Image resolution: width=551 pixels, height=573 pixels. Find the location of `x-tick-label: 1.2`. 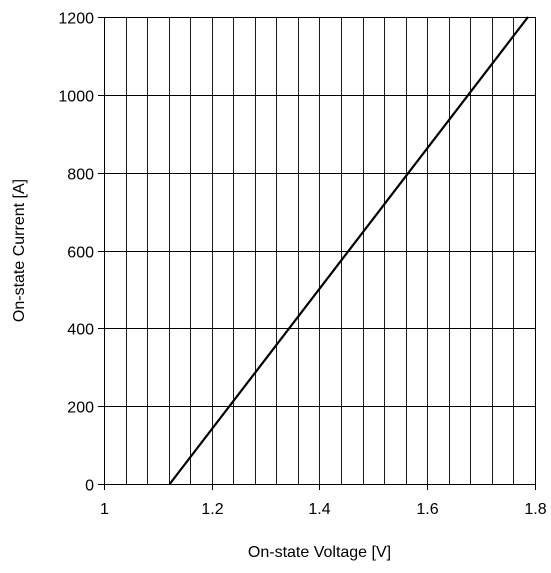

x-tick-label: 1.2 is located at coordinates (212, 509).